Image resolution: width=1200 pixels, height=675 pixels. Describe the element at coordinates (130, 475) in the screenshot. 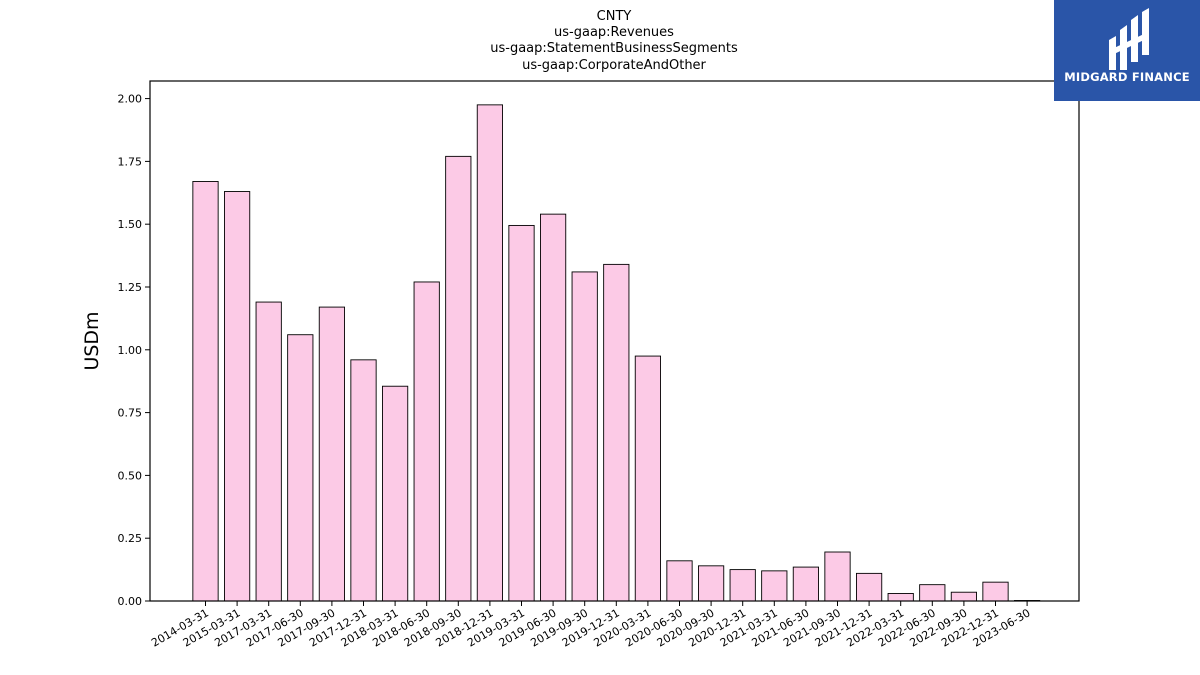

I see `y-tick-label: 0.50` at that location.